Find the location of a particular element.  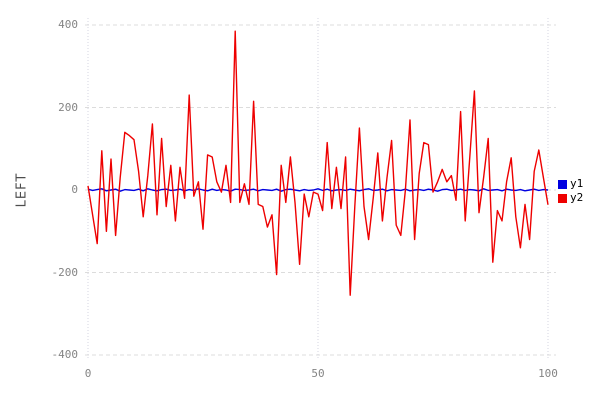

y-axis-title: LEFT is located at coordinates (22, 190).